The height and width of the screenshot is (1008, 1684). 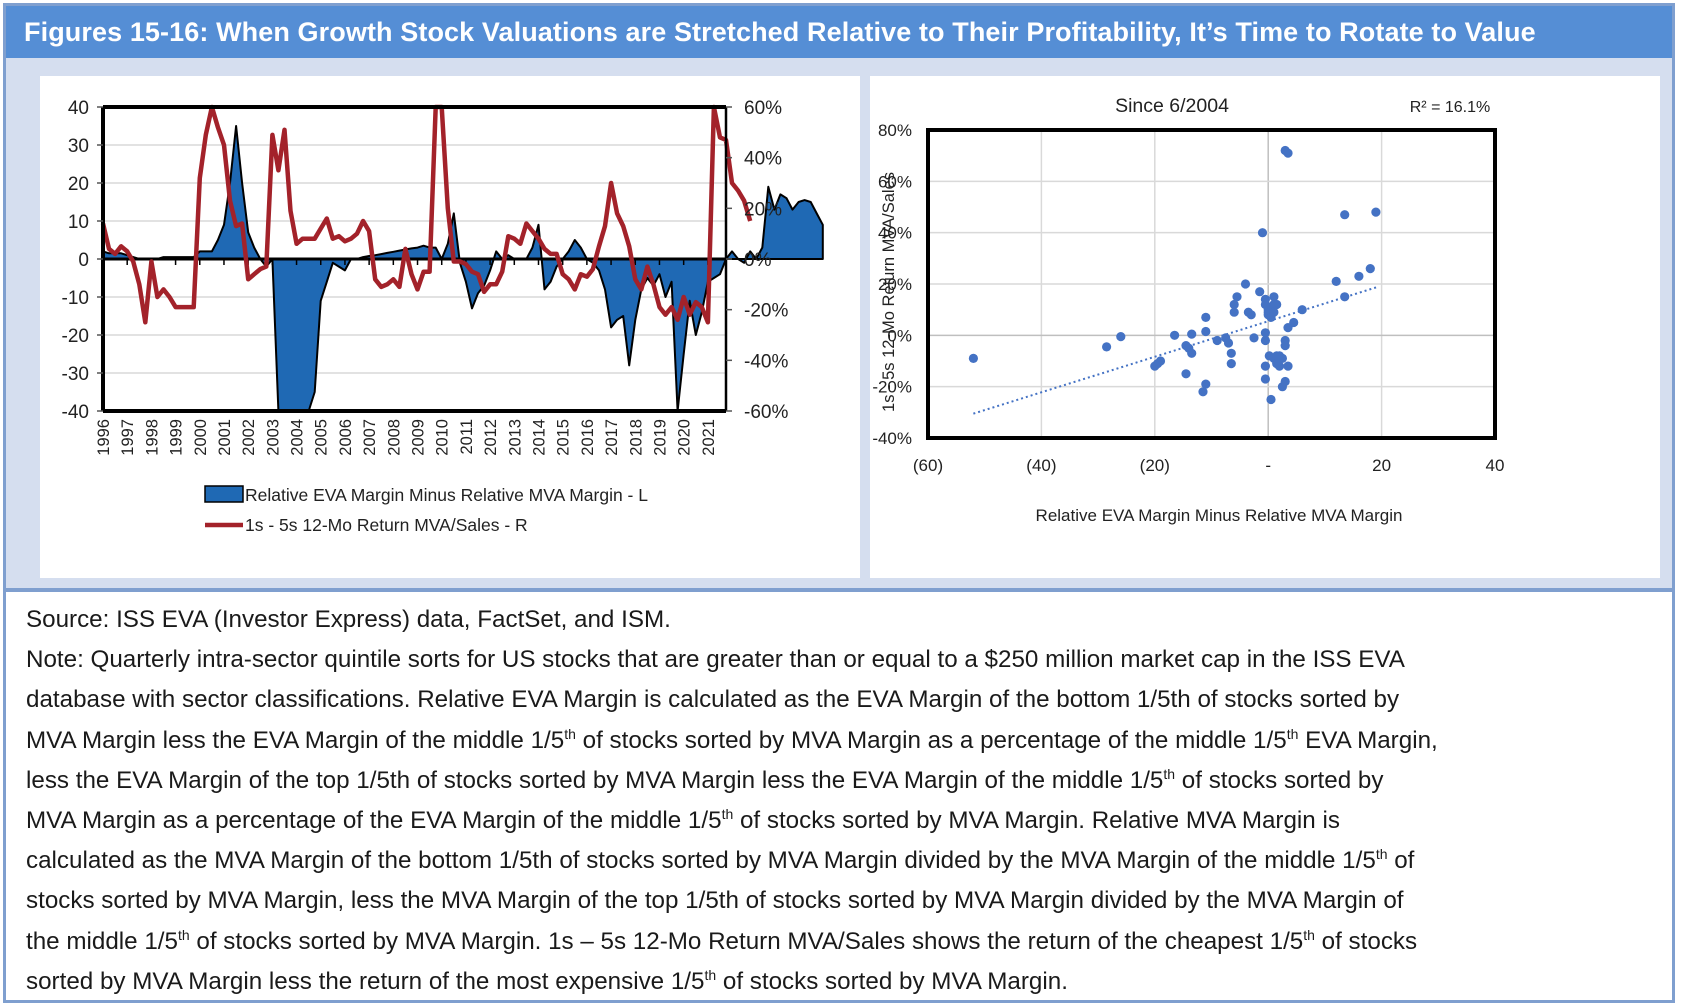 What do you see at coordinates (128, 437) in the screenshot?
I see `x-axis-tick-label: 1997` at bounding box center [128, 437].